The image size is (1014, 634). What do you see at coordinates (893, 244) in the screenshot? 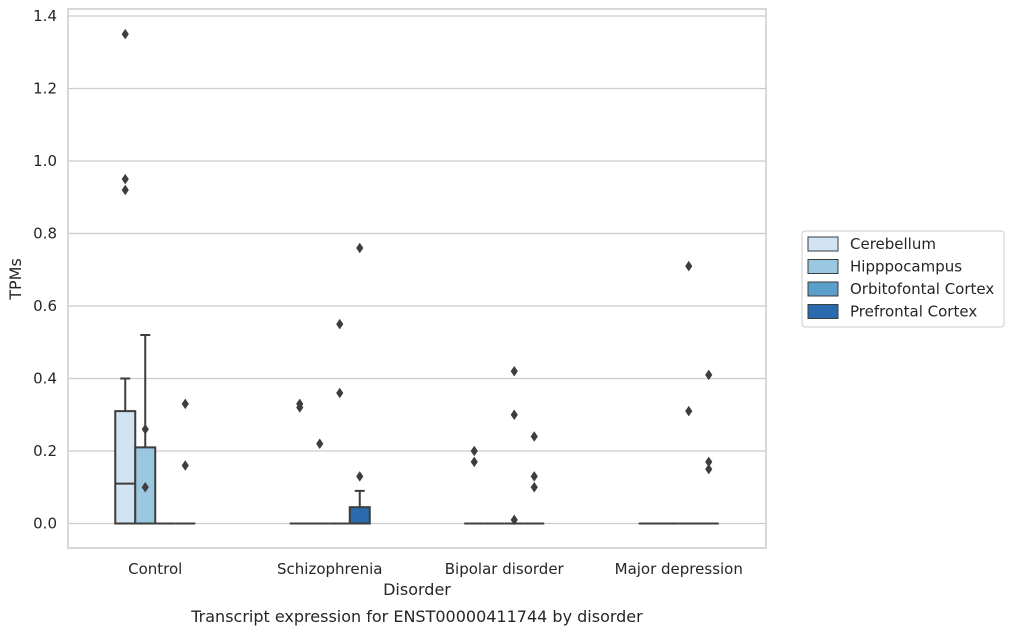
I see `legend-label: Cerebellum` at bounding box center [893, 244].